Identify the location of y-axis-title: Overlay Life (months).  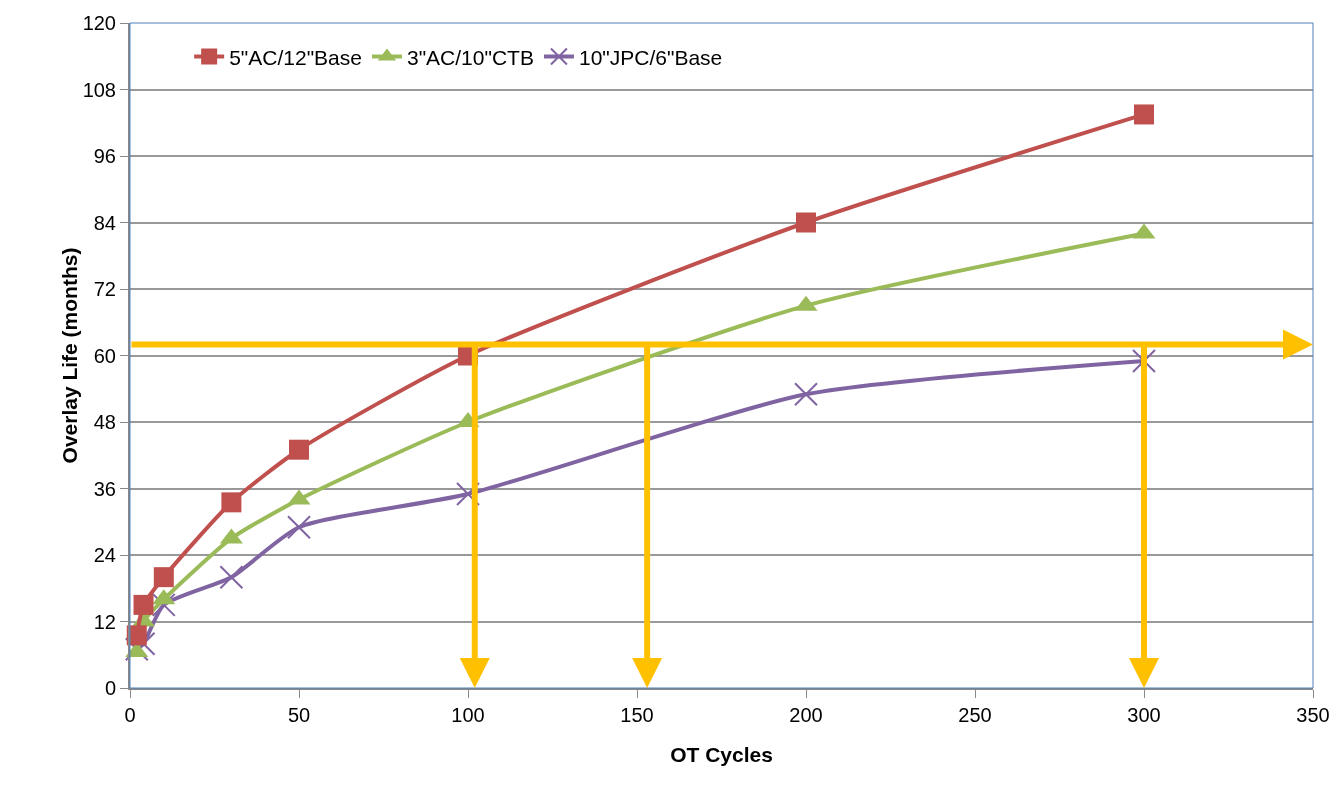
(69, 355).